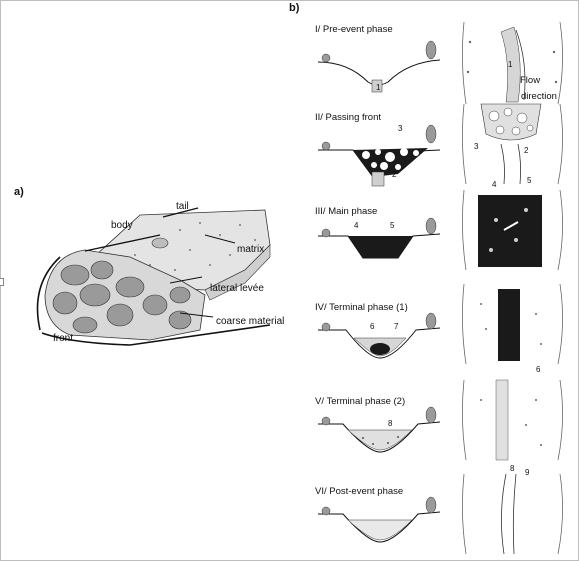 Image resolution: width=579 pixels, height=561 pixels. I want to click on phase-1-title: I/ Pre-event phase, so click(354, 29).